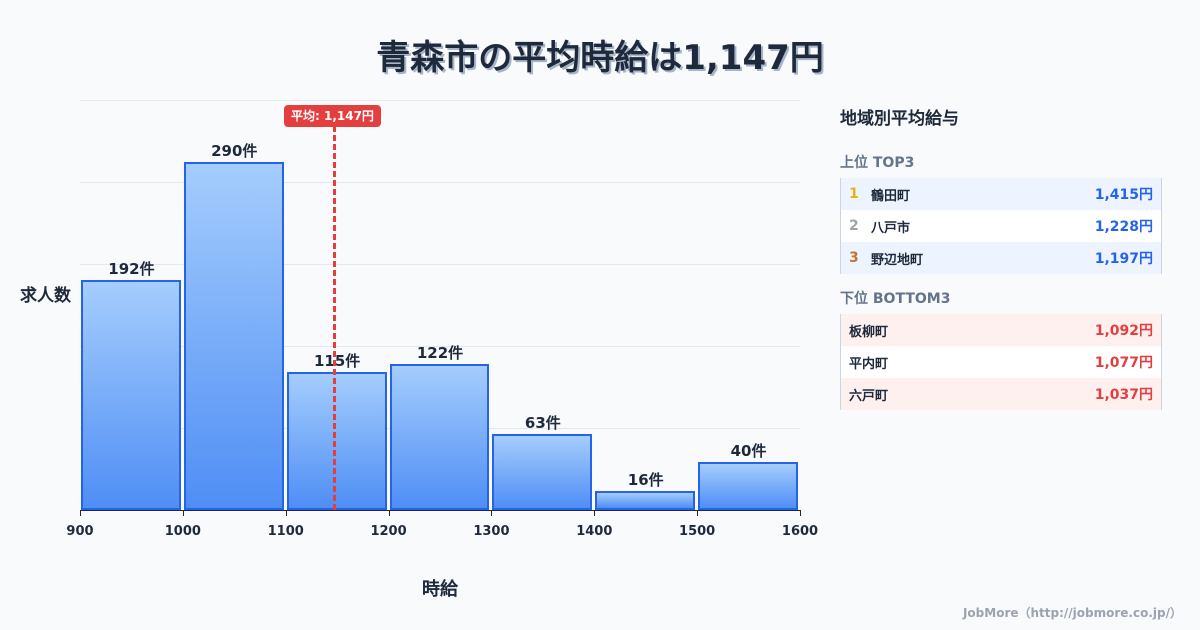 The image size is (1200, 630). What do you see at coordinates (182, 531) in the screenshot?
I see `x-tick-label: 1000` at bounding box center [182, 531].